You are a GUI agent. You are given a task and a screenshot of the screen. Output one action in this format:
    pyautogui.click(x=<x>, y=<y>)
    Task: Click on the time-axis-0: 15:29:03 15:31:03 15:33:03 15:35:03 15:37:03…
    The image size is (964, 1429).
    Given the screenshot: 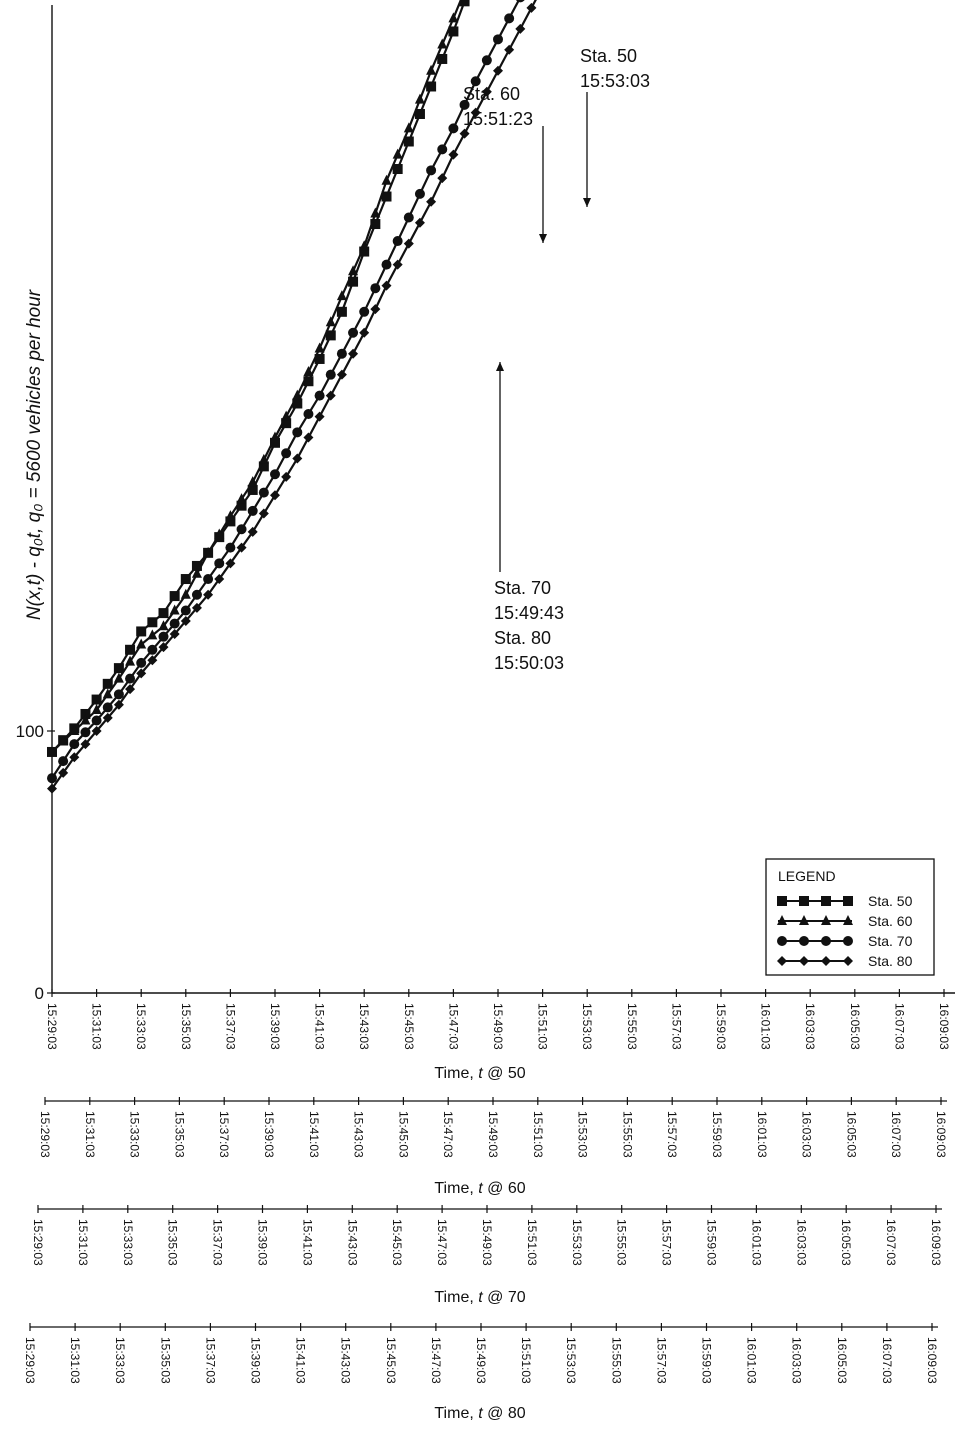 What is the action you would take?
    pyautogui.click(x=498, y=1035)
    